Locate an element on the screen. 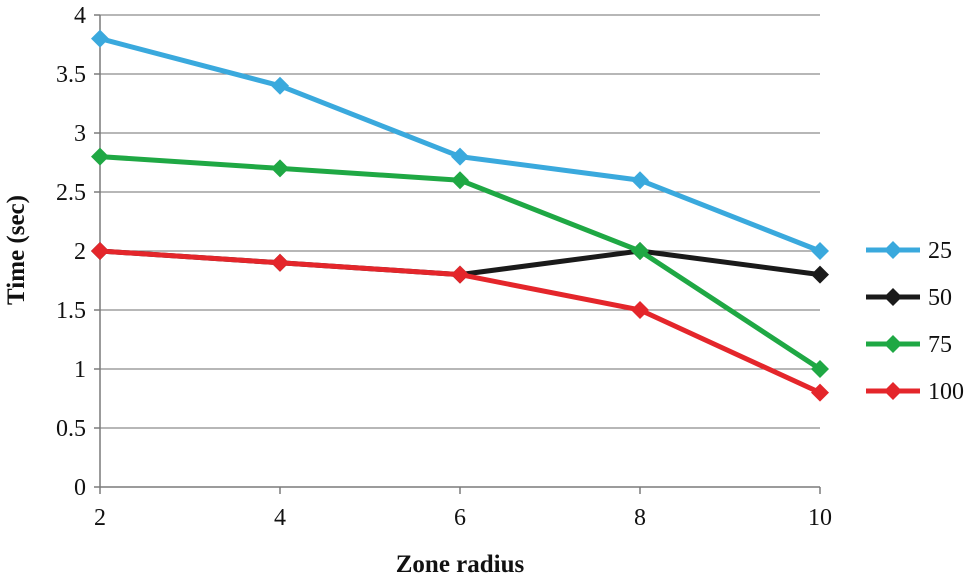 The height and width of the screenshot is (585, 975). legend-label: 75 is located at coordinates (940, 345).